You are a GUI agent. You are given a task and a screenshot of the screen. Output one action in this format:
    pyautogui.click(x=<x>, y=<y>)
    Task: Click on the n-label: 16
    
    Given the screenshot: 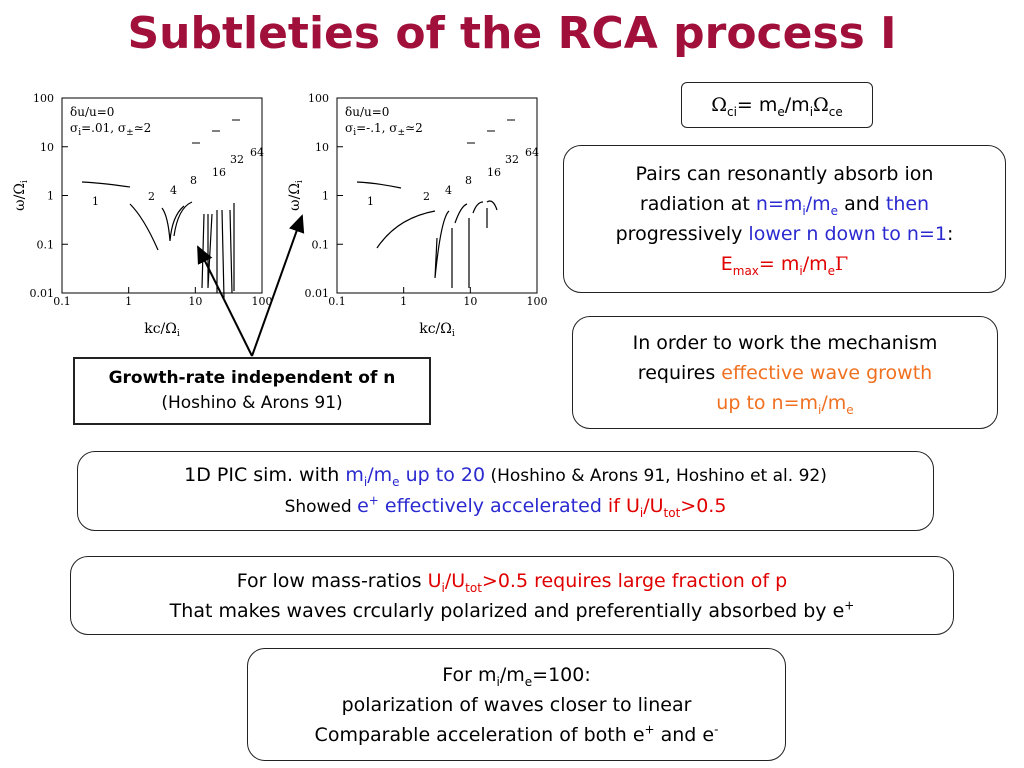 What is the action you would take?
    pyautogui.click(x=219, y=172)
    